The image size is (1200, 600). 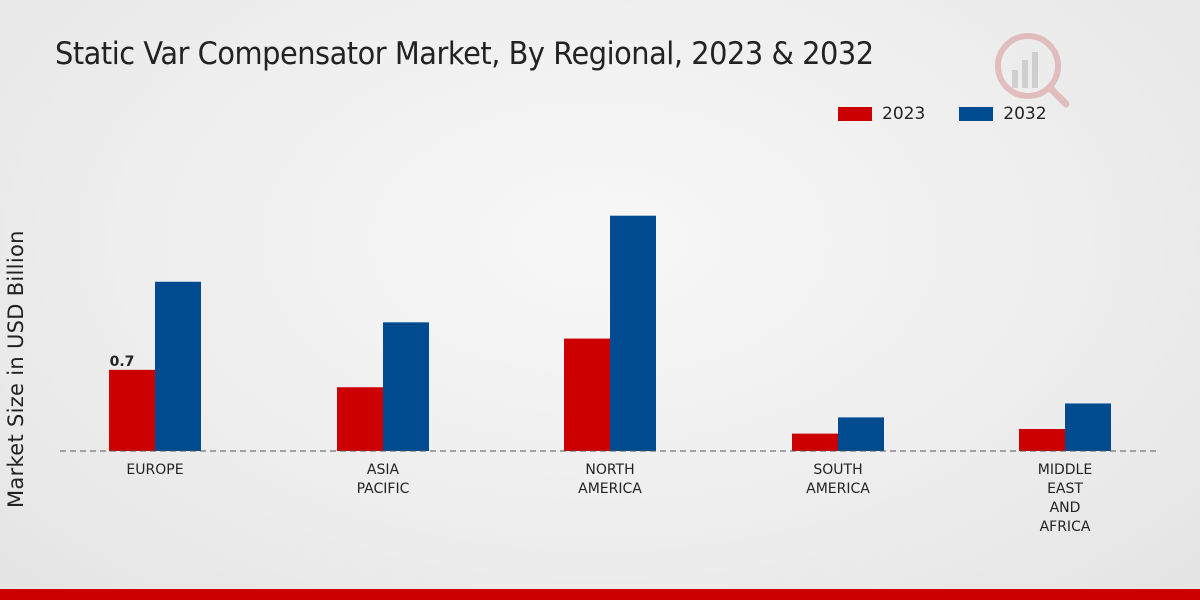 What do you see at coordinates (904, 114) in the screenshot?
I see `legend-label-2023: 2023` at bounding box center [904, 114].